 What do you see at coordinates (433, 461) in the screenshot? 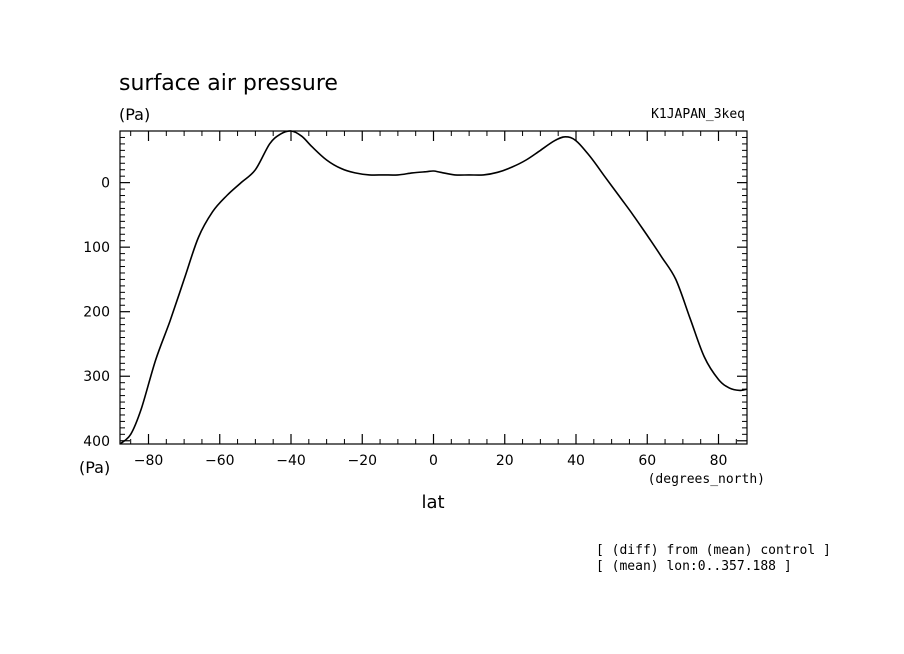
I see `x-tick-label: 0` at bounding box center [433, 461].